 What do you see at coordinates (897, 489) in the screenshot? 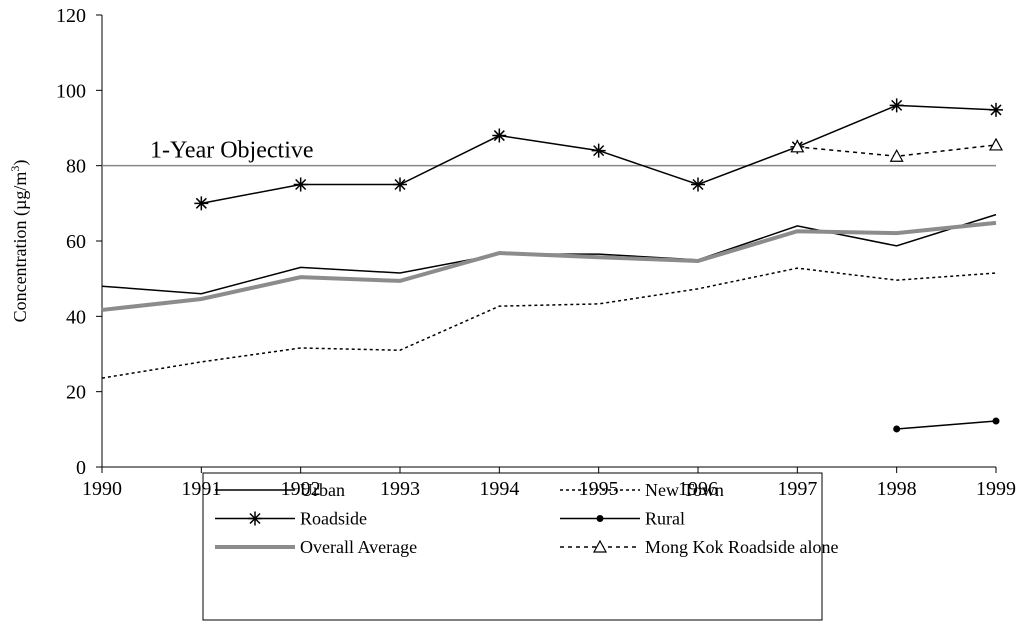
I see `x-tick-label: 1998` at bounding box center [897, 489].